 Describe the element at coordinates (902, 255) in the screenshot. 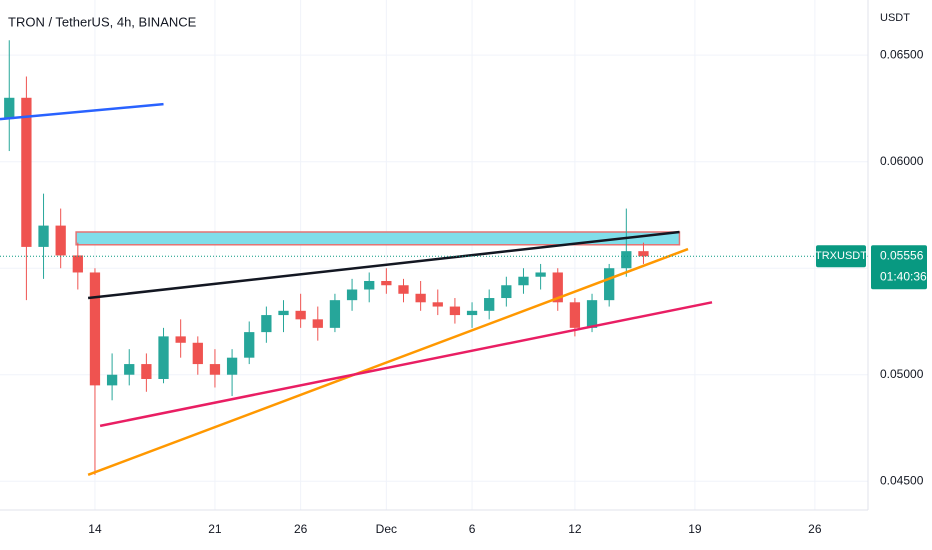

I see `price-label: 0.05556` at that location.